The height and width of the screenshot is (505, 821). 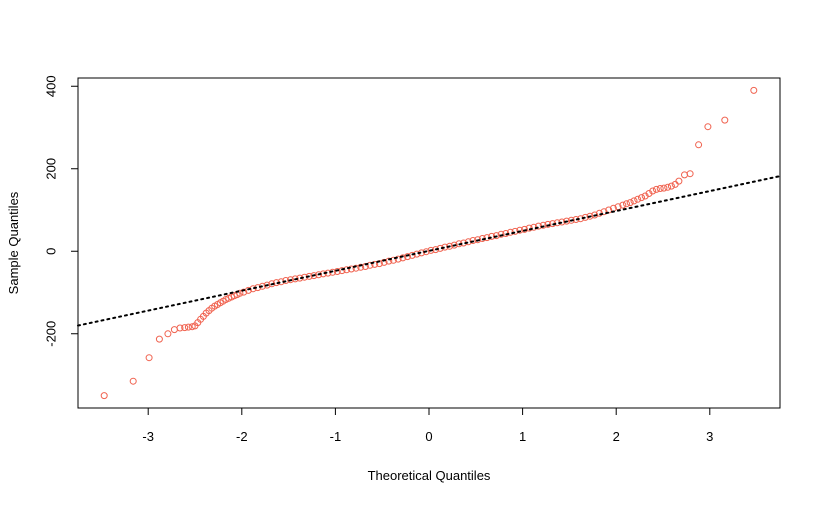 What do you see at coordinates (616, 436) in the screenshot?
I see `x-tick-label: 2` at bounding box center [616, 436].